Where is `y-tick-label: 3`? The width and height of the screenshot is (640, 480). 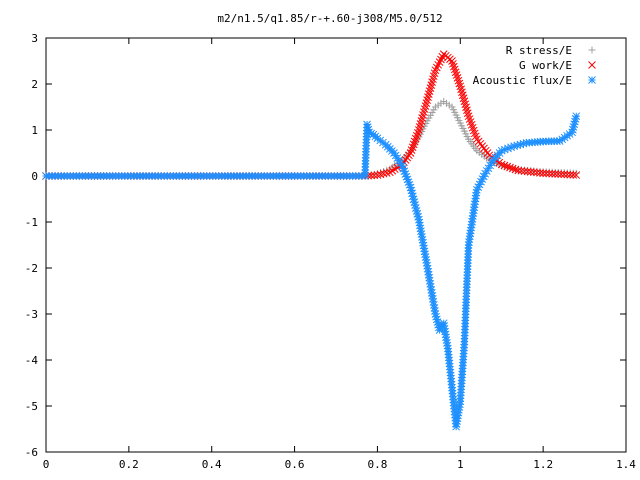
y-tick-label: 3 is located at coordinates (34, 38).